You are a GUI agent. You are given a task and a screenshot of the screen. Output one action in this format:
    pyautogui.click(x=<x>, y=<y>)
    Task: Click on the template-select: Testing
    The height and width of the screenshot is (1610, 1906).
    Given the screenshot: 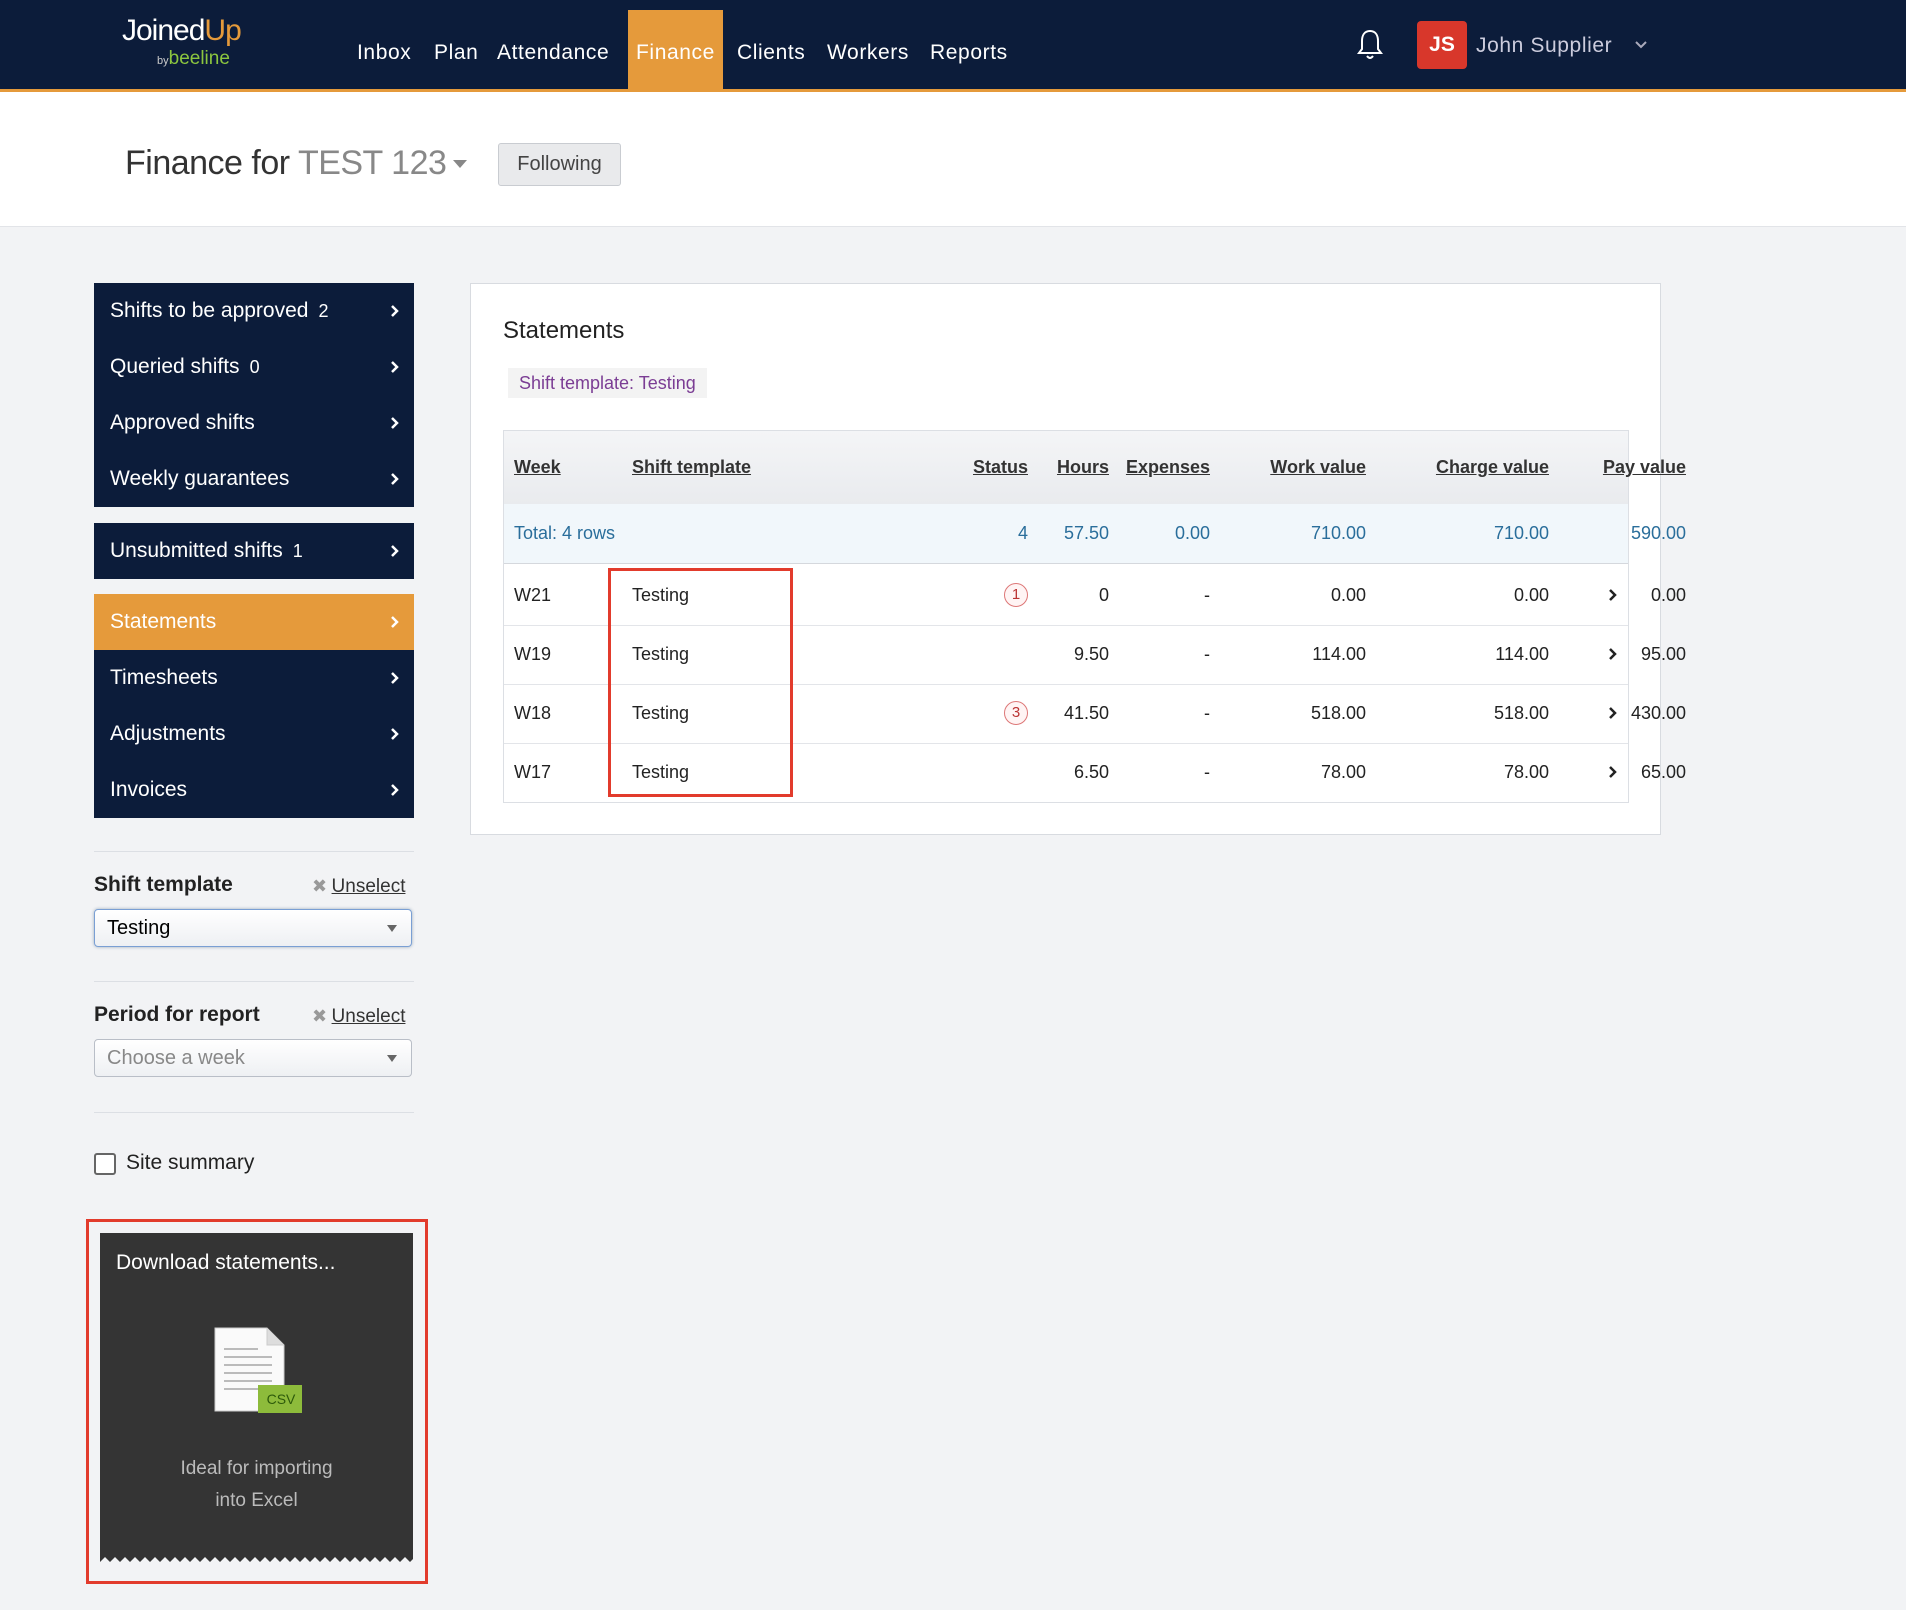 What is the action you would take?
    pyautogui.click(x=253, y=928)
    